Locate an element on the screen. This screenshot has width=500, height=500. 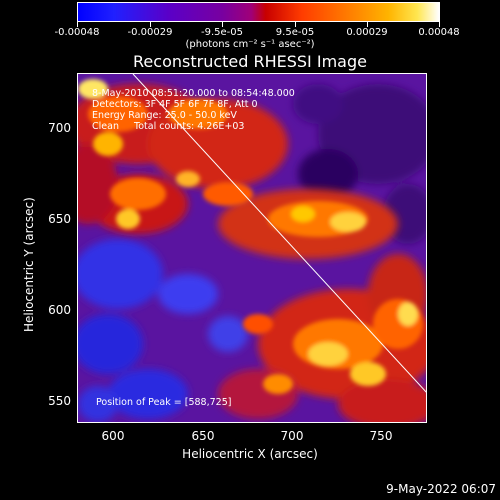
peak-position: Position of Peak = [588,725] is located at coordinates (164, 402).